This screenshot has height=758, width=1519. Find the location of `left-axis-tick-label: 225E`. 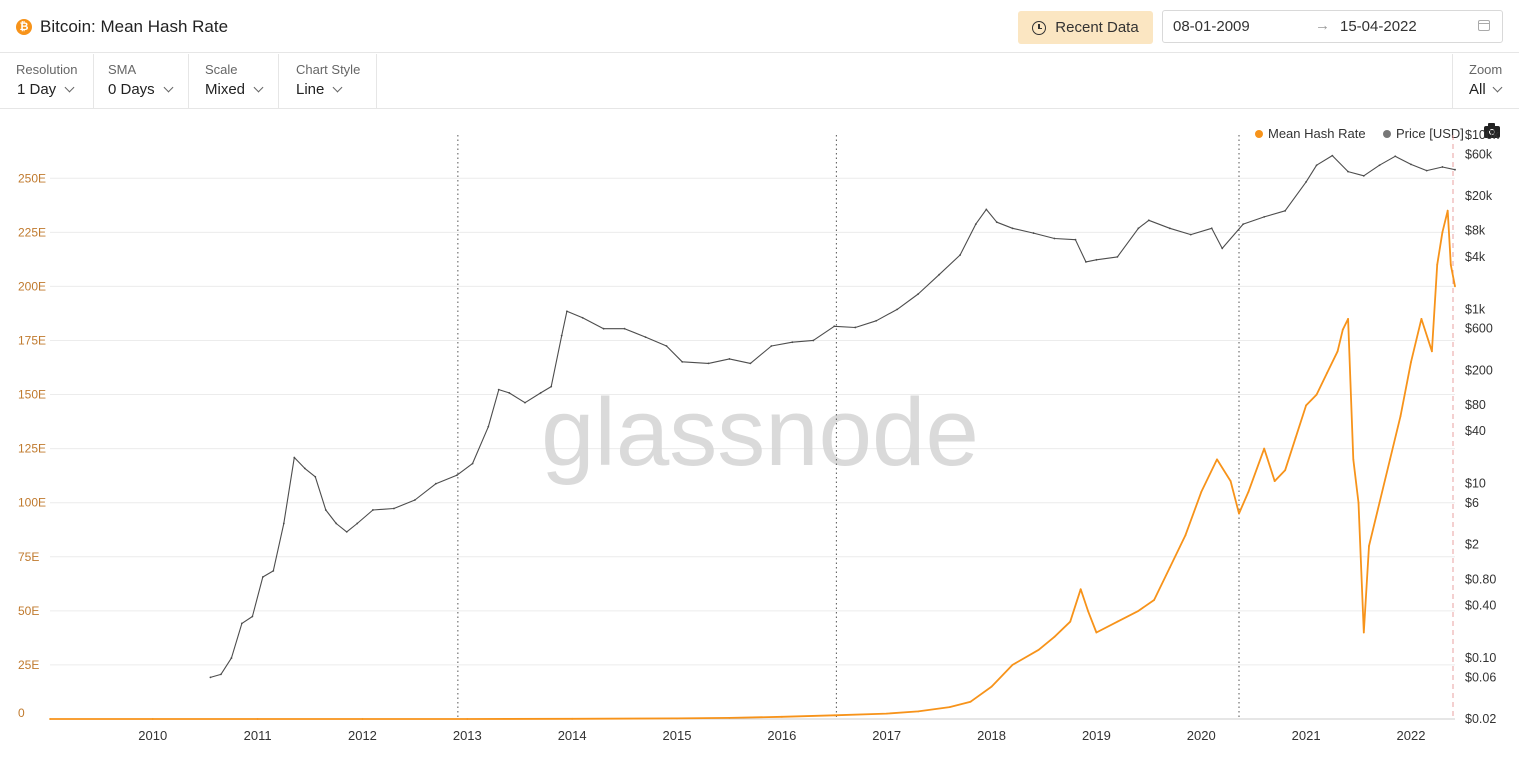

left-axis-tick-label: 225E is located at coordinates (32, 232).